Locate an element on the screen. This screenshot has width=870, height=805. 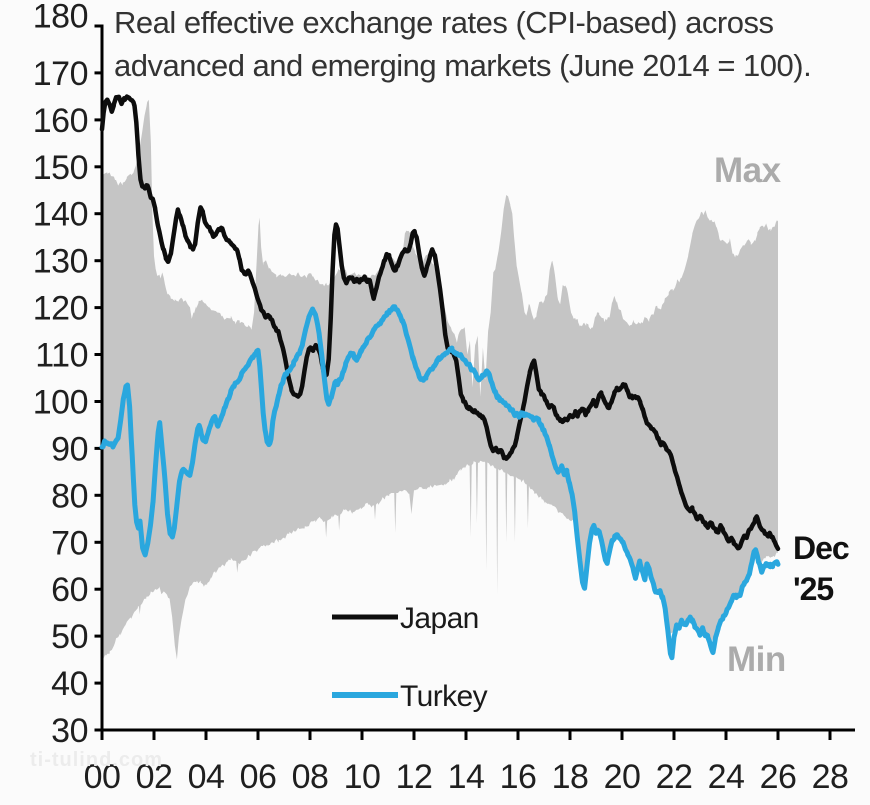
svg-text: 170 is located at coordinates (60, 74).